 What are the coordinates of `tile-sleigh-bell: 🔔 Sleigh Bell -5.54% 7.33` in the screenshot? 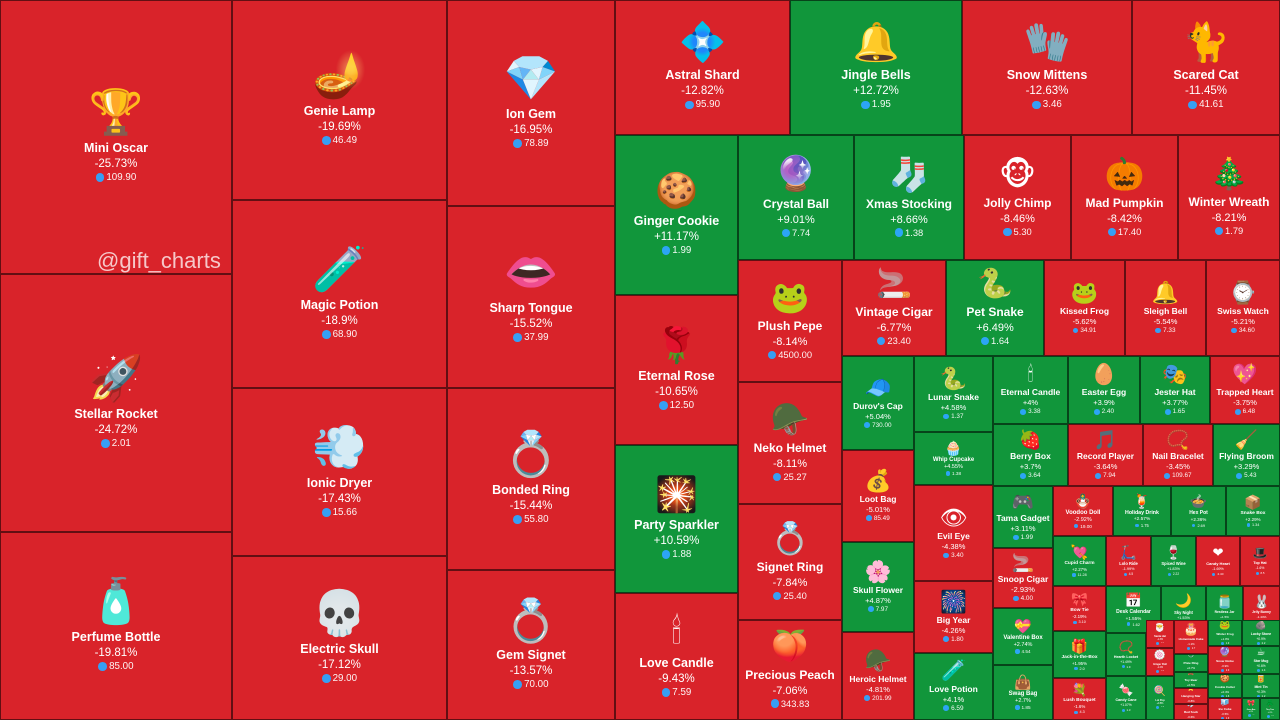 It's located at (1165, 308).